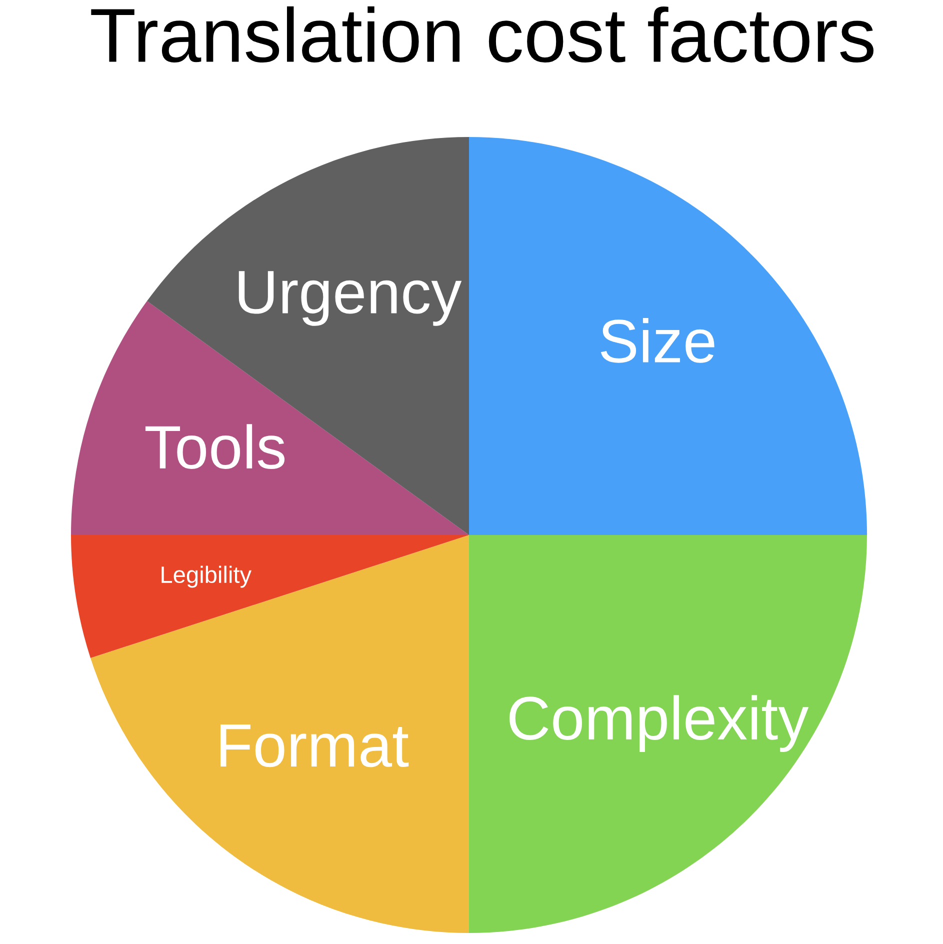 This screenshot has height=944, width=943. I want to click on slice-label: Size, so click(657, 340).